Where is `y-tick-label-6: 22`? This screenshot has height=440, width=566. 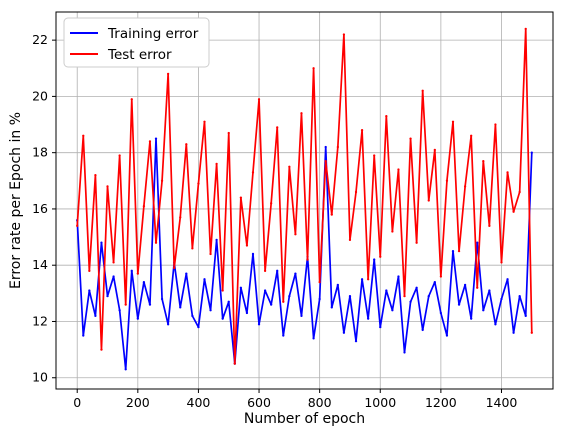 y-tick-label-6: 22 is located at coordinates (40, 39).